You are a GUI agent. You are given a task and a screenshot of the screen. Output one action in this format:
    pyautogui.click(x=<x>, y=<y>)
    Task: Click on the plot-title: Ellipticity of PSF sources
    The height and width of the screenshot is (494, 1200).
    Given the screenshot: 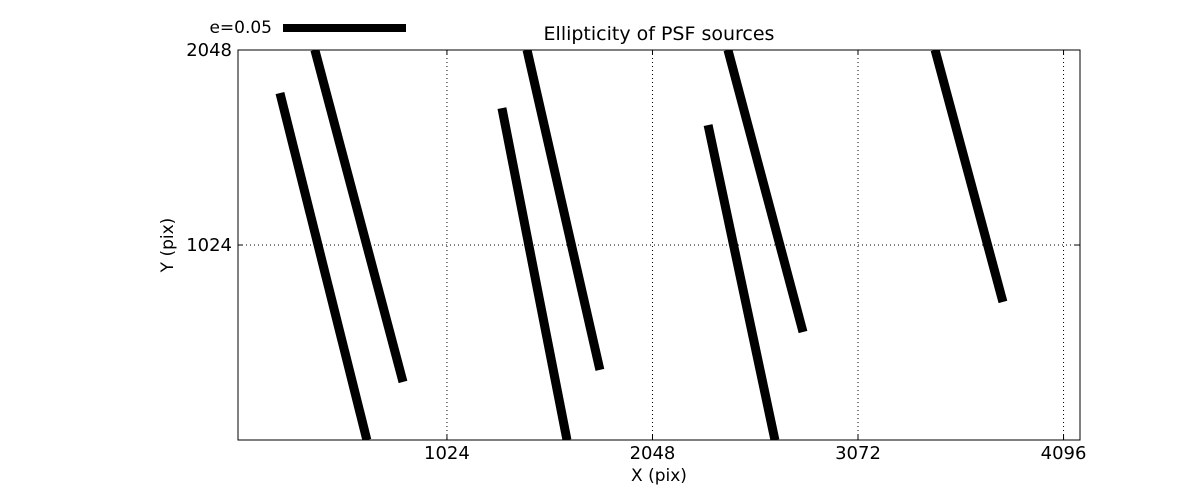 What is the action you would take?
    pyautogui.click(x=659, y=34)
    